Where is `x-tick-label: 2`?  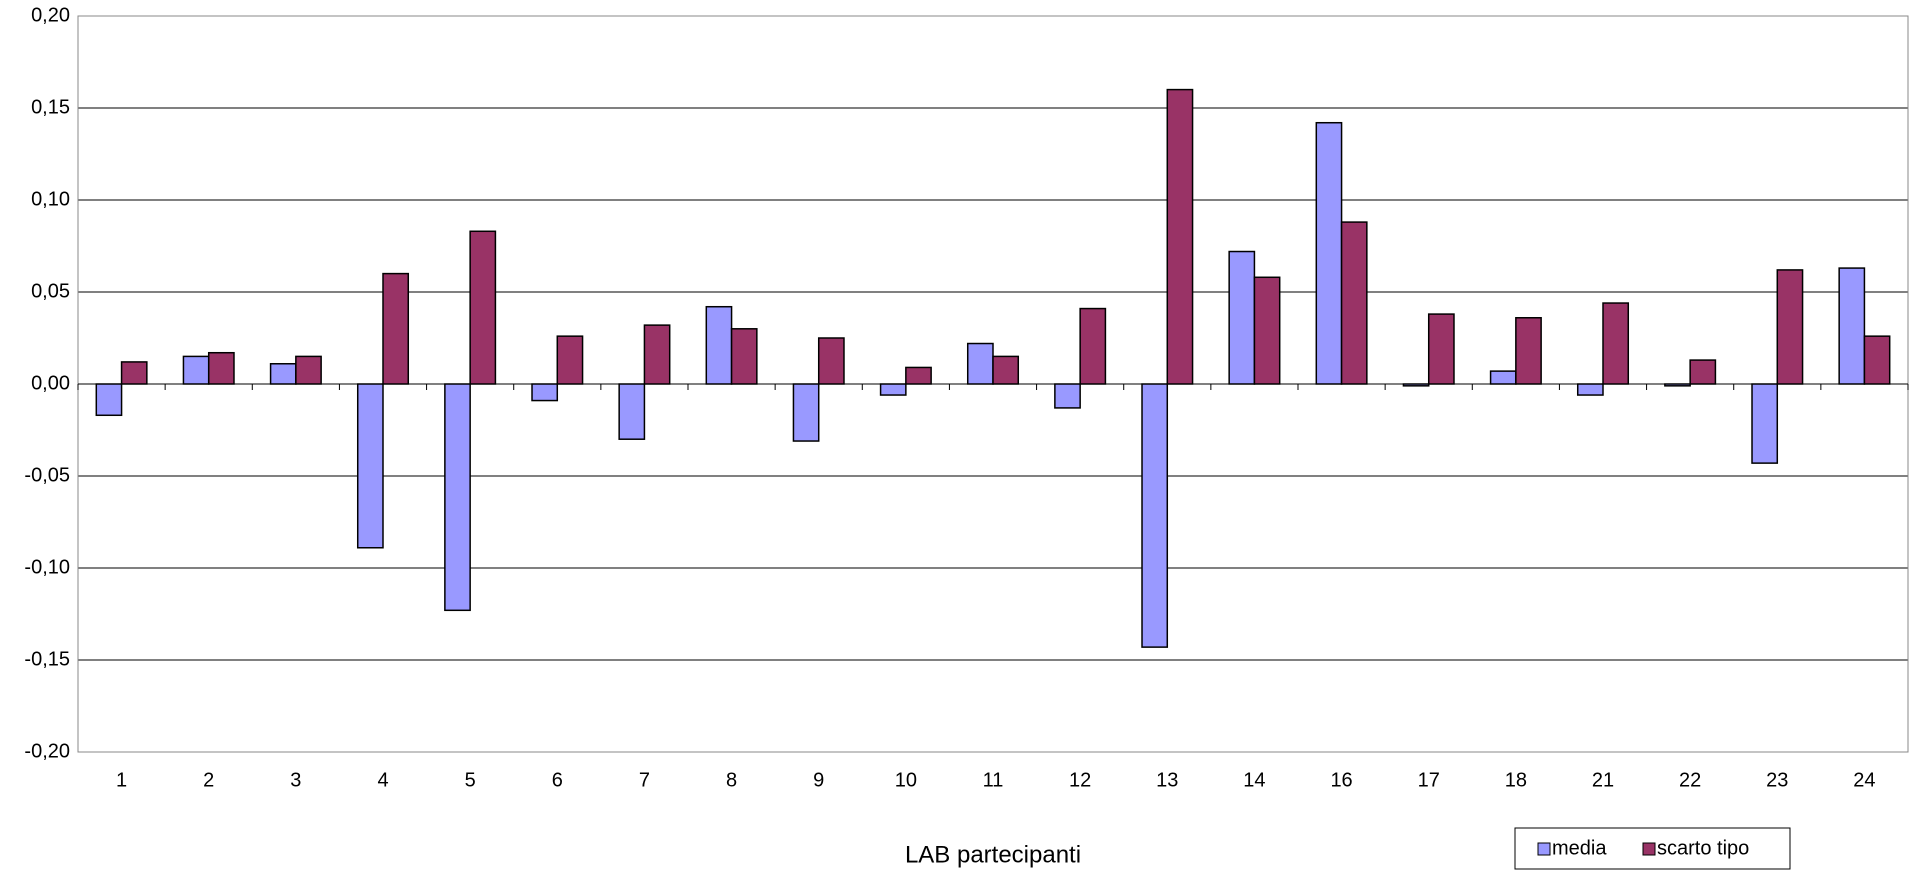 x-tick-label: 2 is located at coordinates (208, 780).